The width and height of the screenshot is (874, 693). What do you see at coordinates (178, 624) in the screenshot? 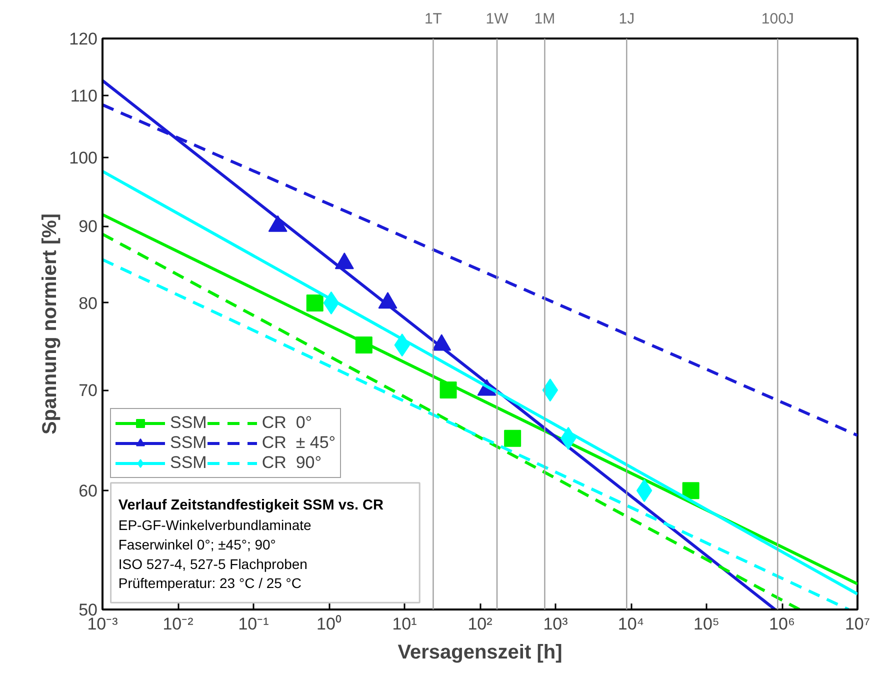
I see `x-tick-label: 10⁻²` at bounding box center [178, 624].